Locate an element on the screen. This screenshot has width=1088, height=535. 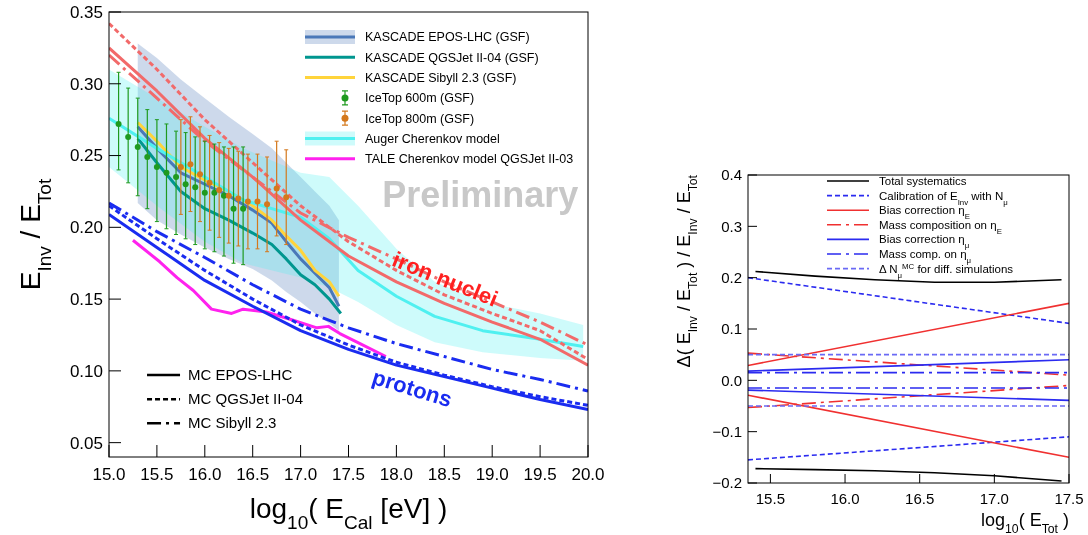
y-tick-label: −0.1 is located at coordinates (727, 431).